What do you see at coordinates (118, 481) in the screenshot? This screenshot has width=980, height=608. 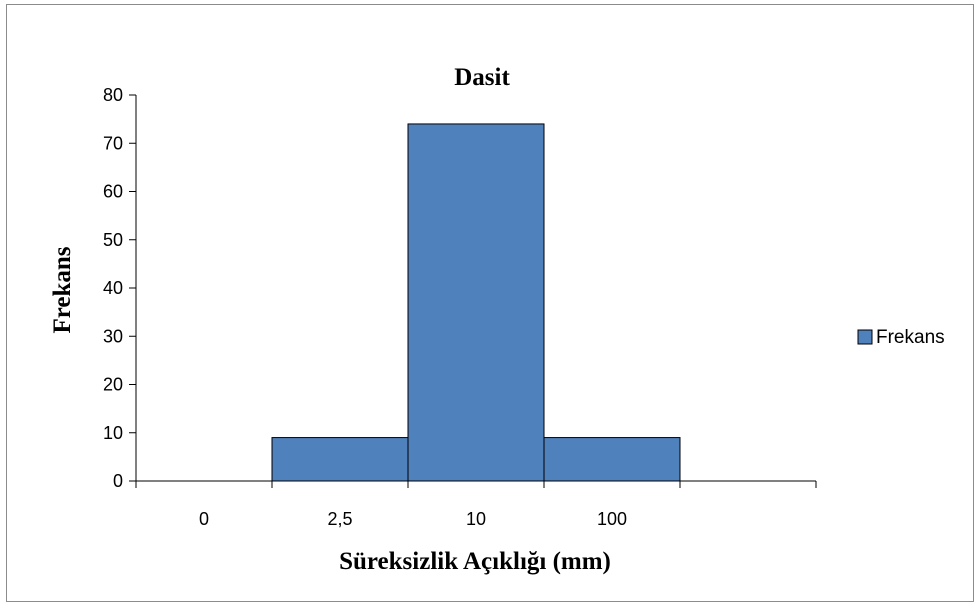 I see `y-tick-label: 0` at bounding box center [118, 481].